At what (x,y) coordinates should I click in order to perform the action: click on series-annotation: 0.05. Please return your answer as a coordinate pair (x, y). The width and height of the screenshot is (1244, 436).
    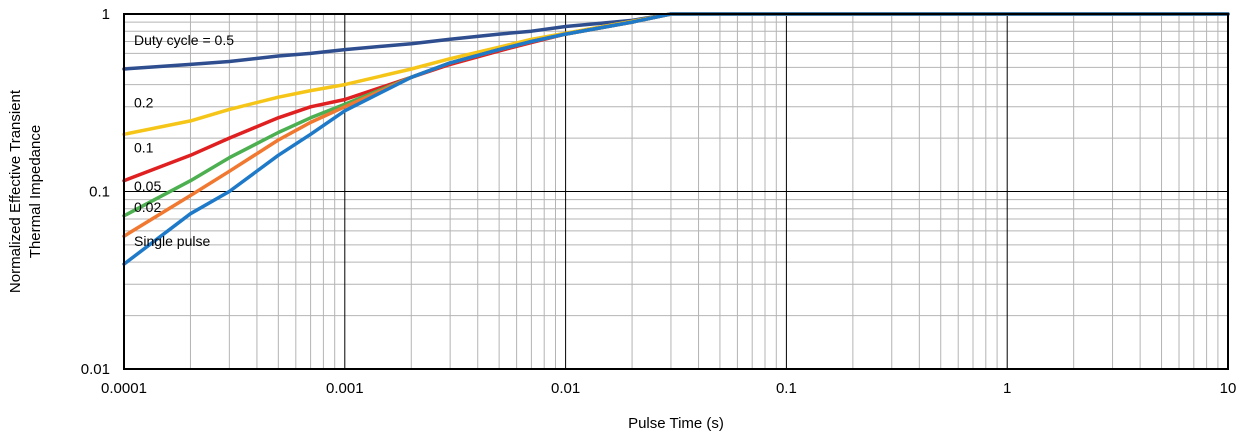
    Looking at the image, I should click on (147, 186).